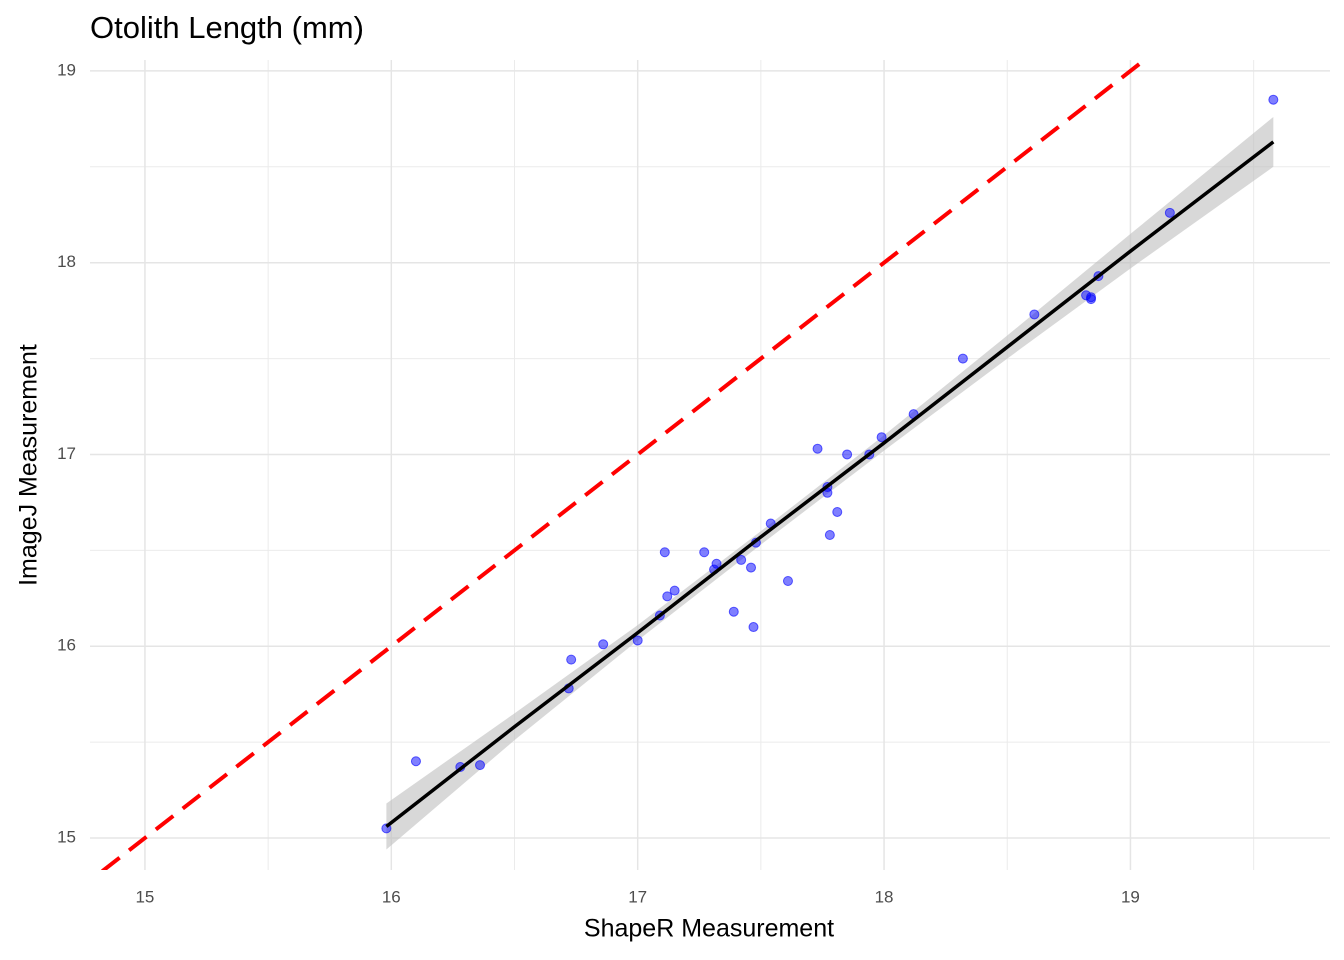 Image resolution: width=1344 pixels, height=960 pixels. I want to click on y-tick-label: 19, so click(66, 69).